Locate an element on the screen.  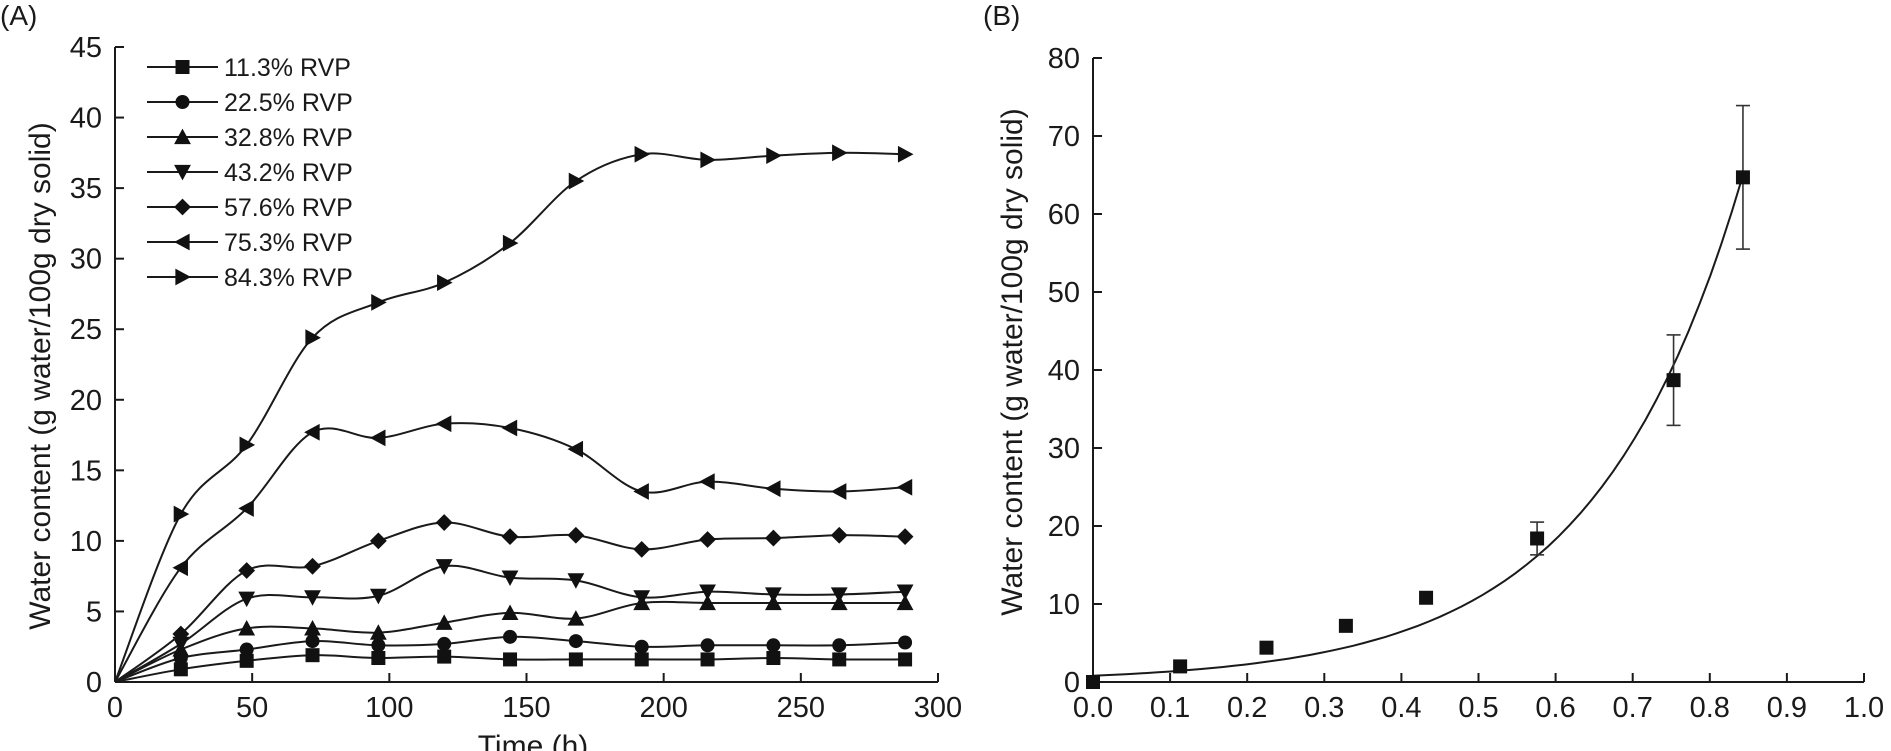
panel-a-y-tick-label: 5 is located at coordinates (94, 612).